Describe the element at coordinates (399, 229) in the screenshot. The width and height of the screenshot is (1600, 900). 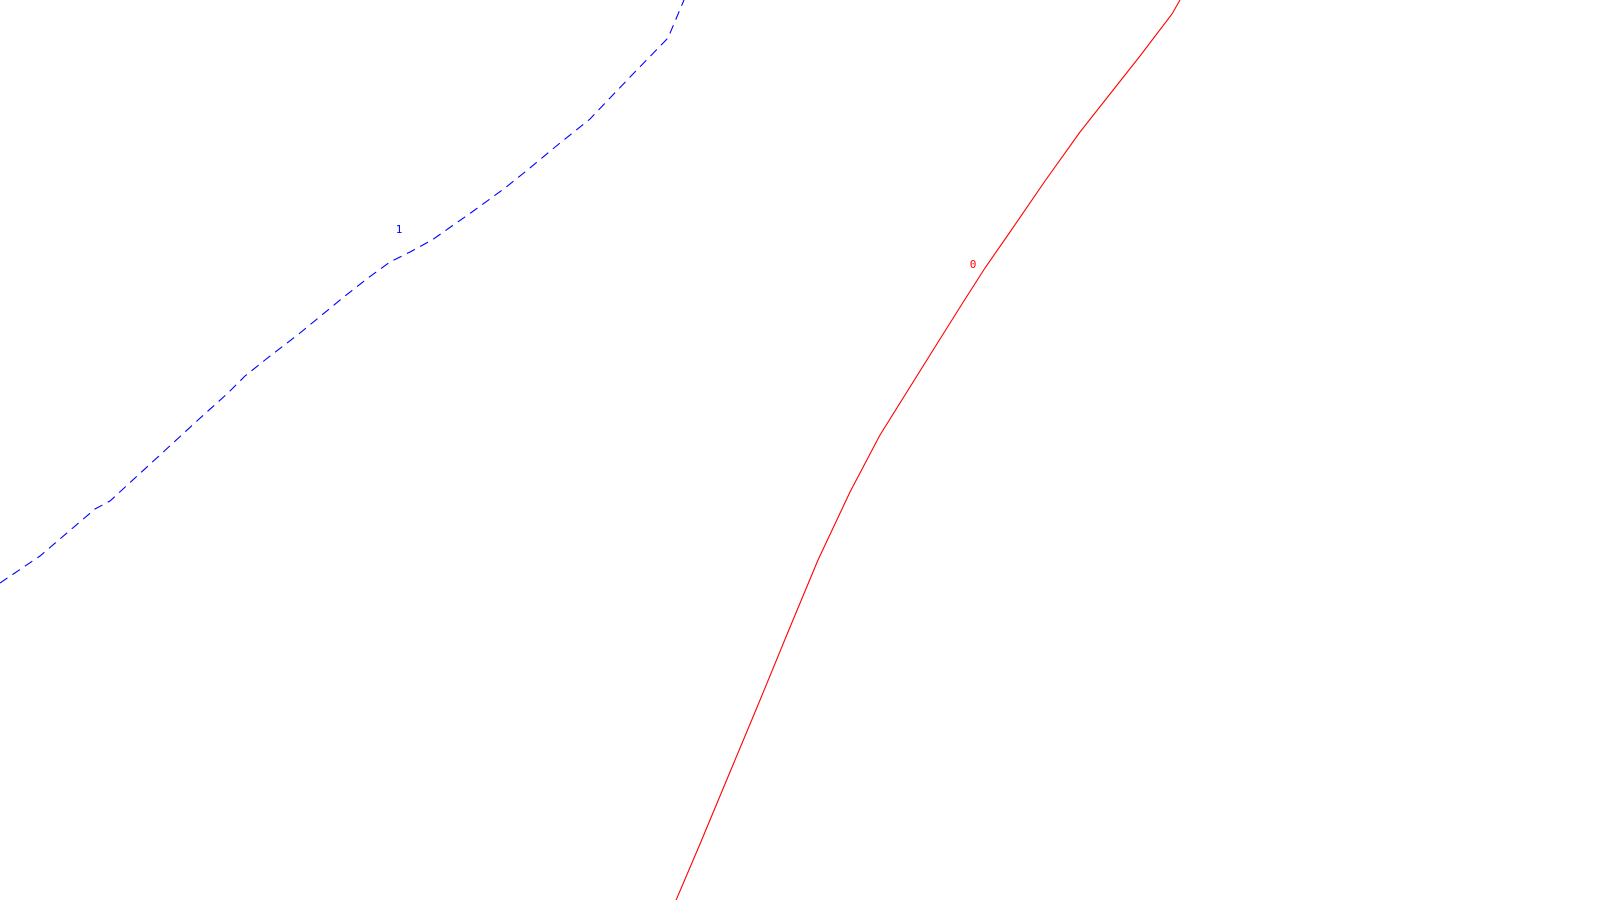
I see `contour-label-level-1: 1` at that location.